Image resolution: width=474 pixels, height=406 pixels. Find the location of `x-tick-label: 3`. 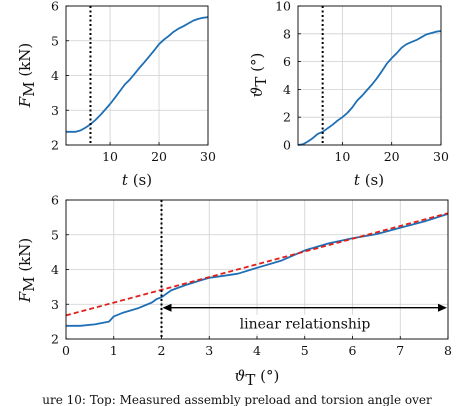

x-tick-label: 3 is located at coordinates (209, 350).